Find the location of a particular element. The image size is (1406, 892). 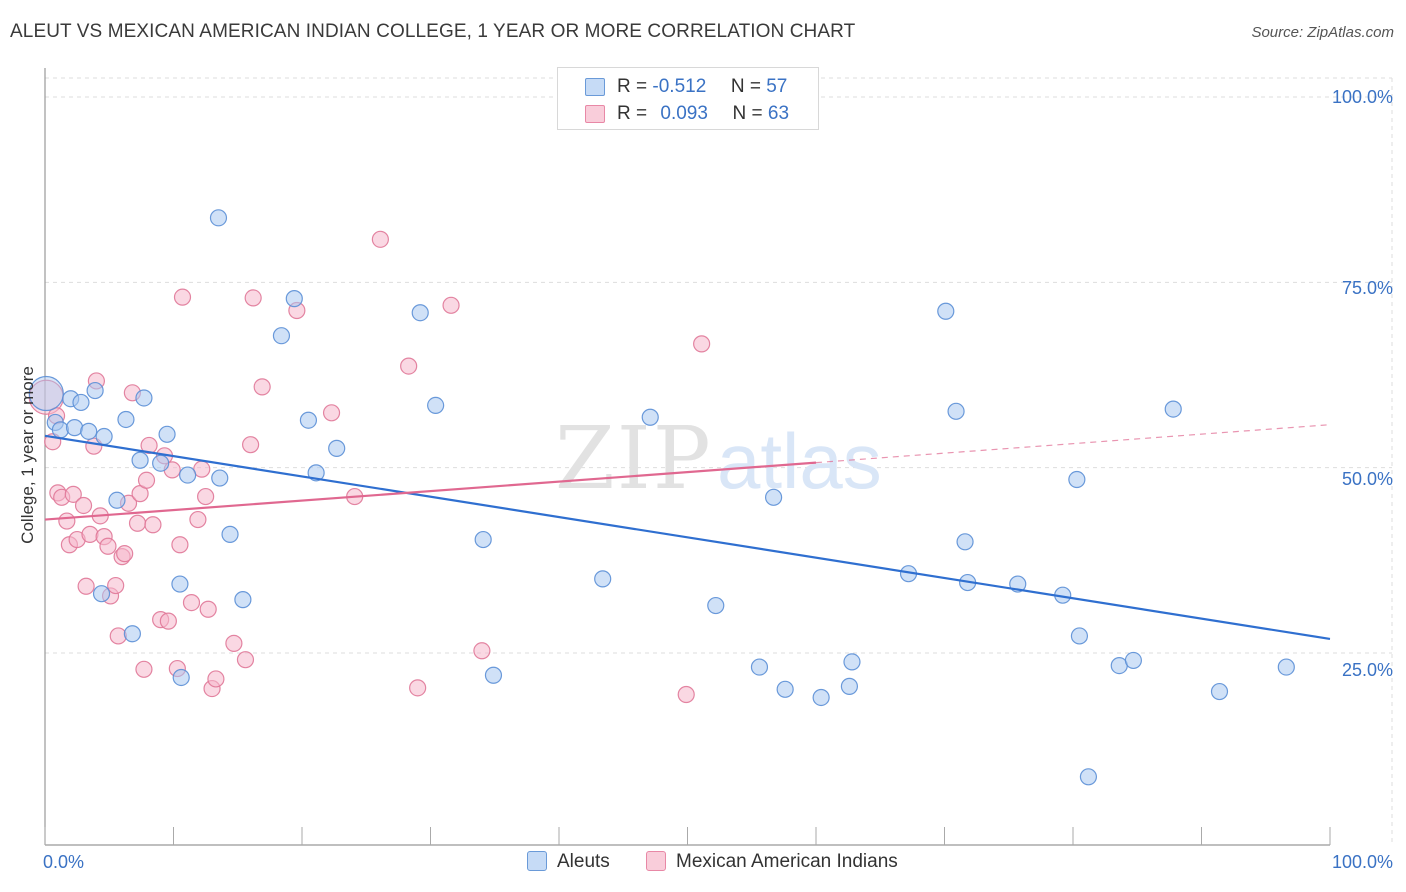

mexican-american-indians-trend-extension is located at coordinates (1073, 444).